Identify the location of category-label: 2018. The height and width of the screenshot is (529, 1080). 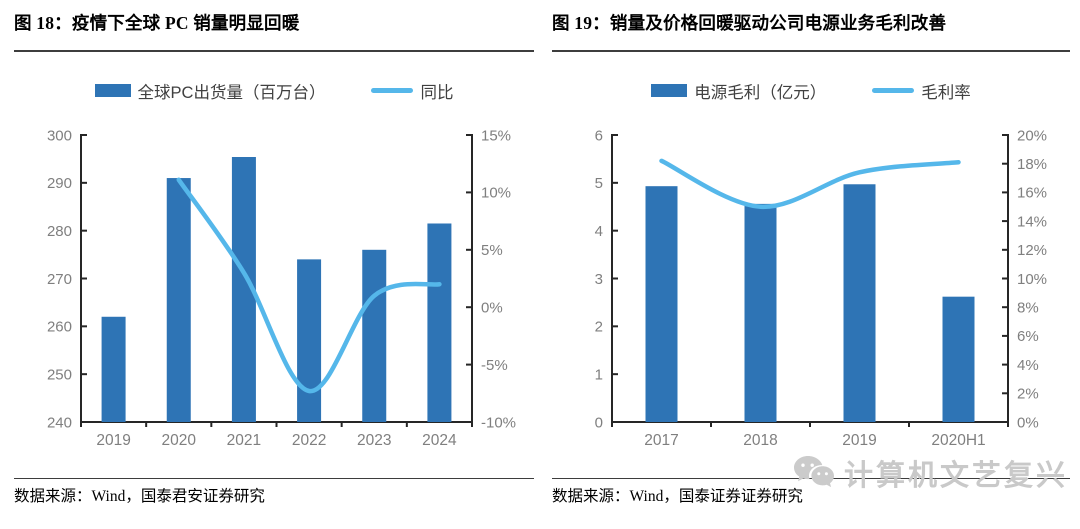
(760, 440).